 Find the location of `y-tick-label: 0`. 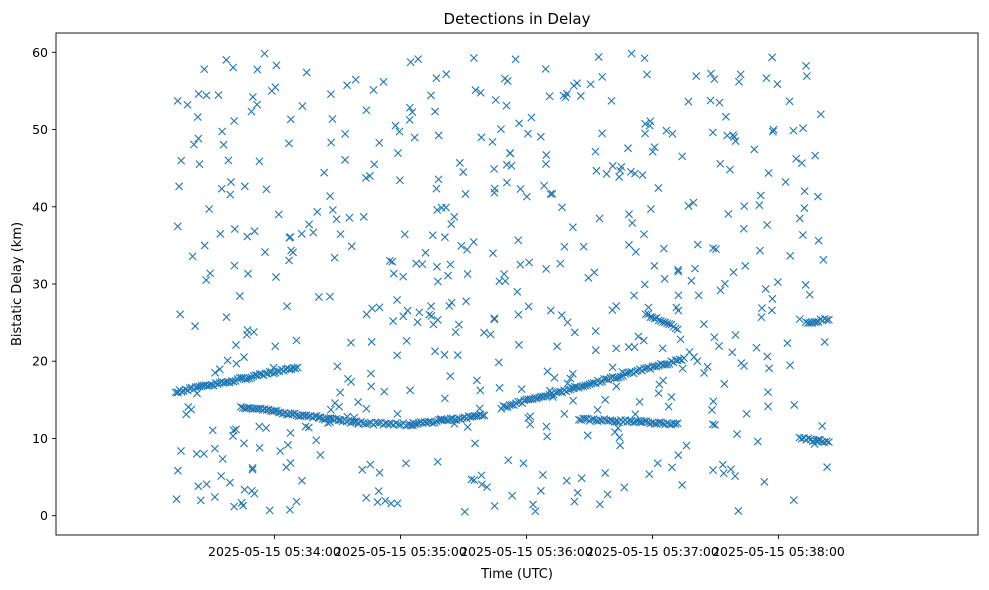

y-tick-label: 0 is located at coordinates (44, 515).